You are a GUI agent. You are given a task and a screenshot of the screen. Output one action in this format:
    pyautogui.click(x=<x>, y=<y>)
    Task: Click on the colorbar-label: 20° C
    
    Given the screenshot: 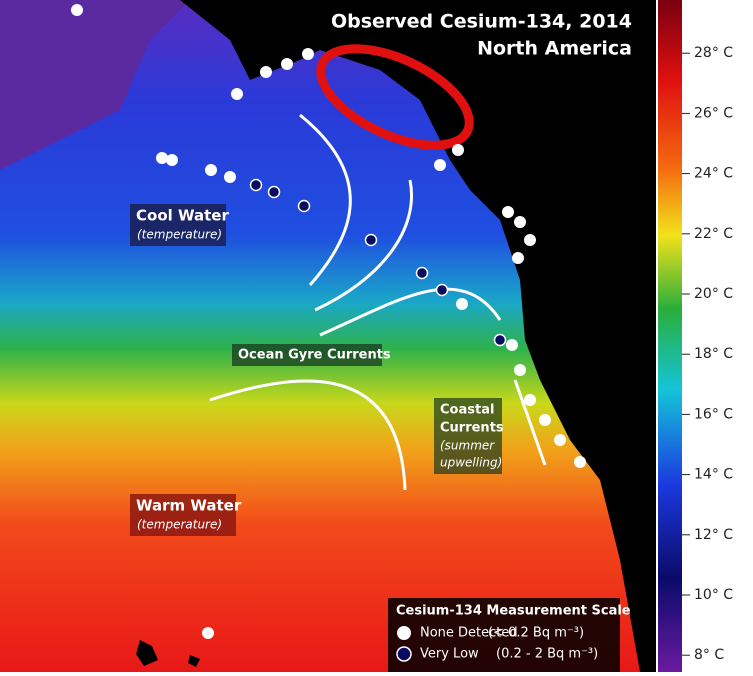 What is the action you would take?
    pyautogui.click(x=713, y=294)
    